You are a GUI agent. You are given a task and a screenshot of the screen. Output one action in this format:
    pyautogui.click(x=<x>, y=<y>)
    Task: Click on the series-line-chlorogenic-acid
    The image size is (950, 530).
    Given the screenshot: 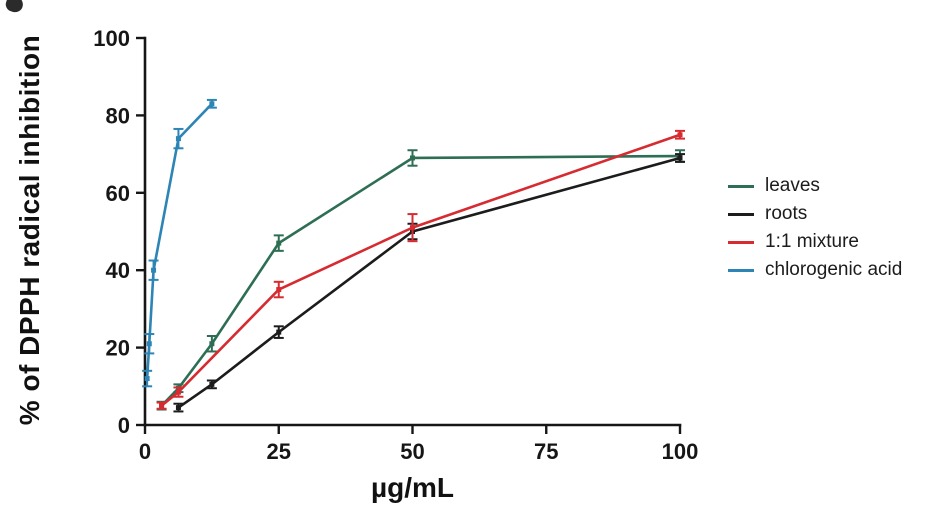 What is the action you would take?
    pyautogui.click(x=179, y=240)
    